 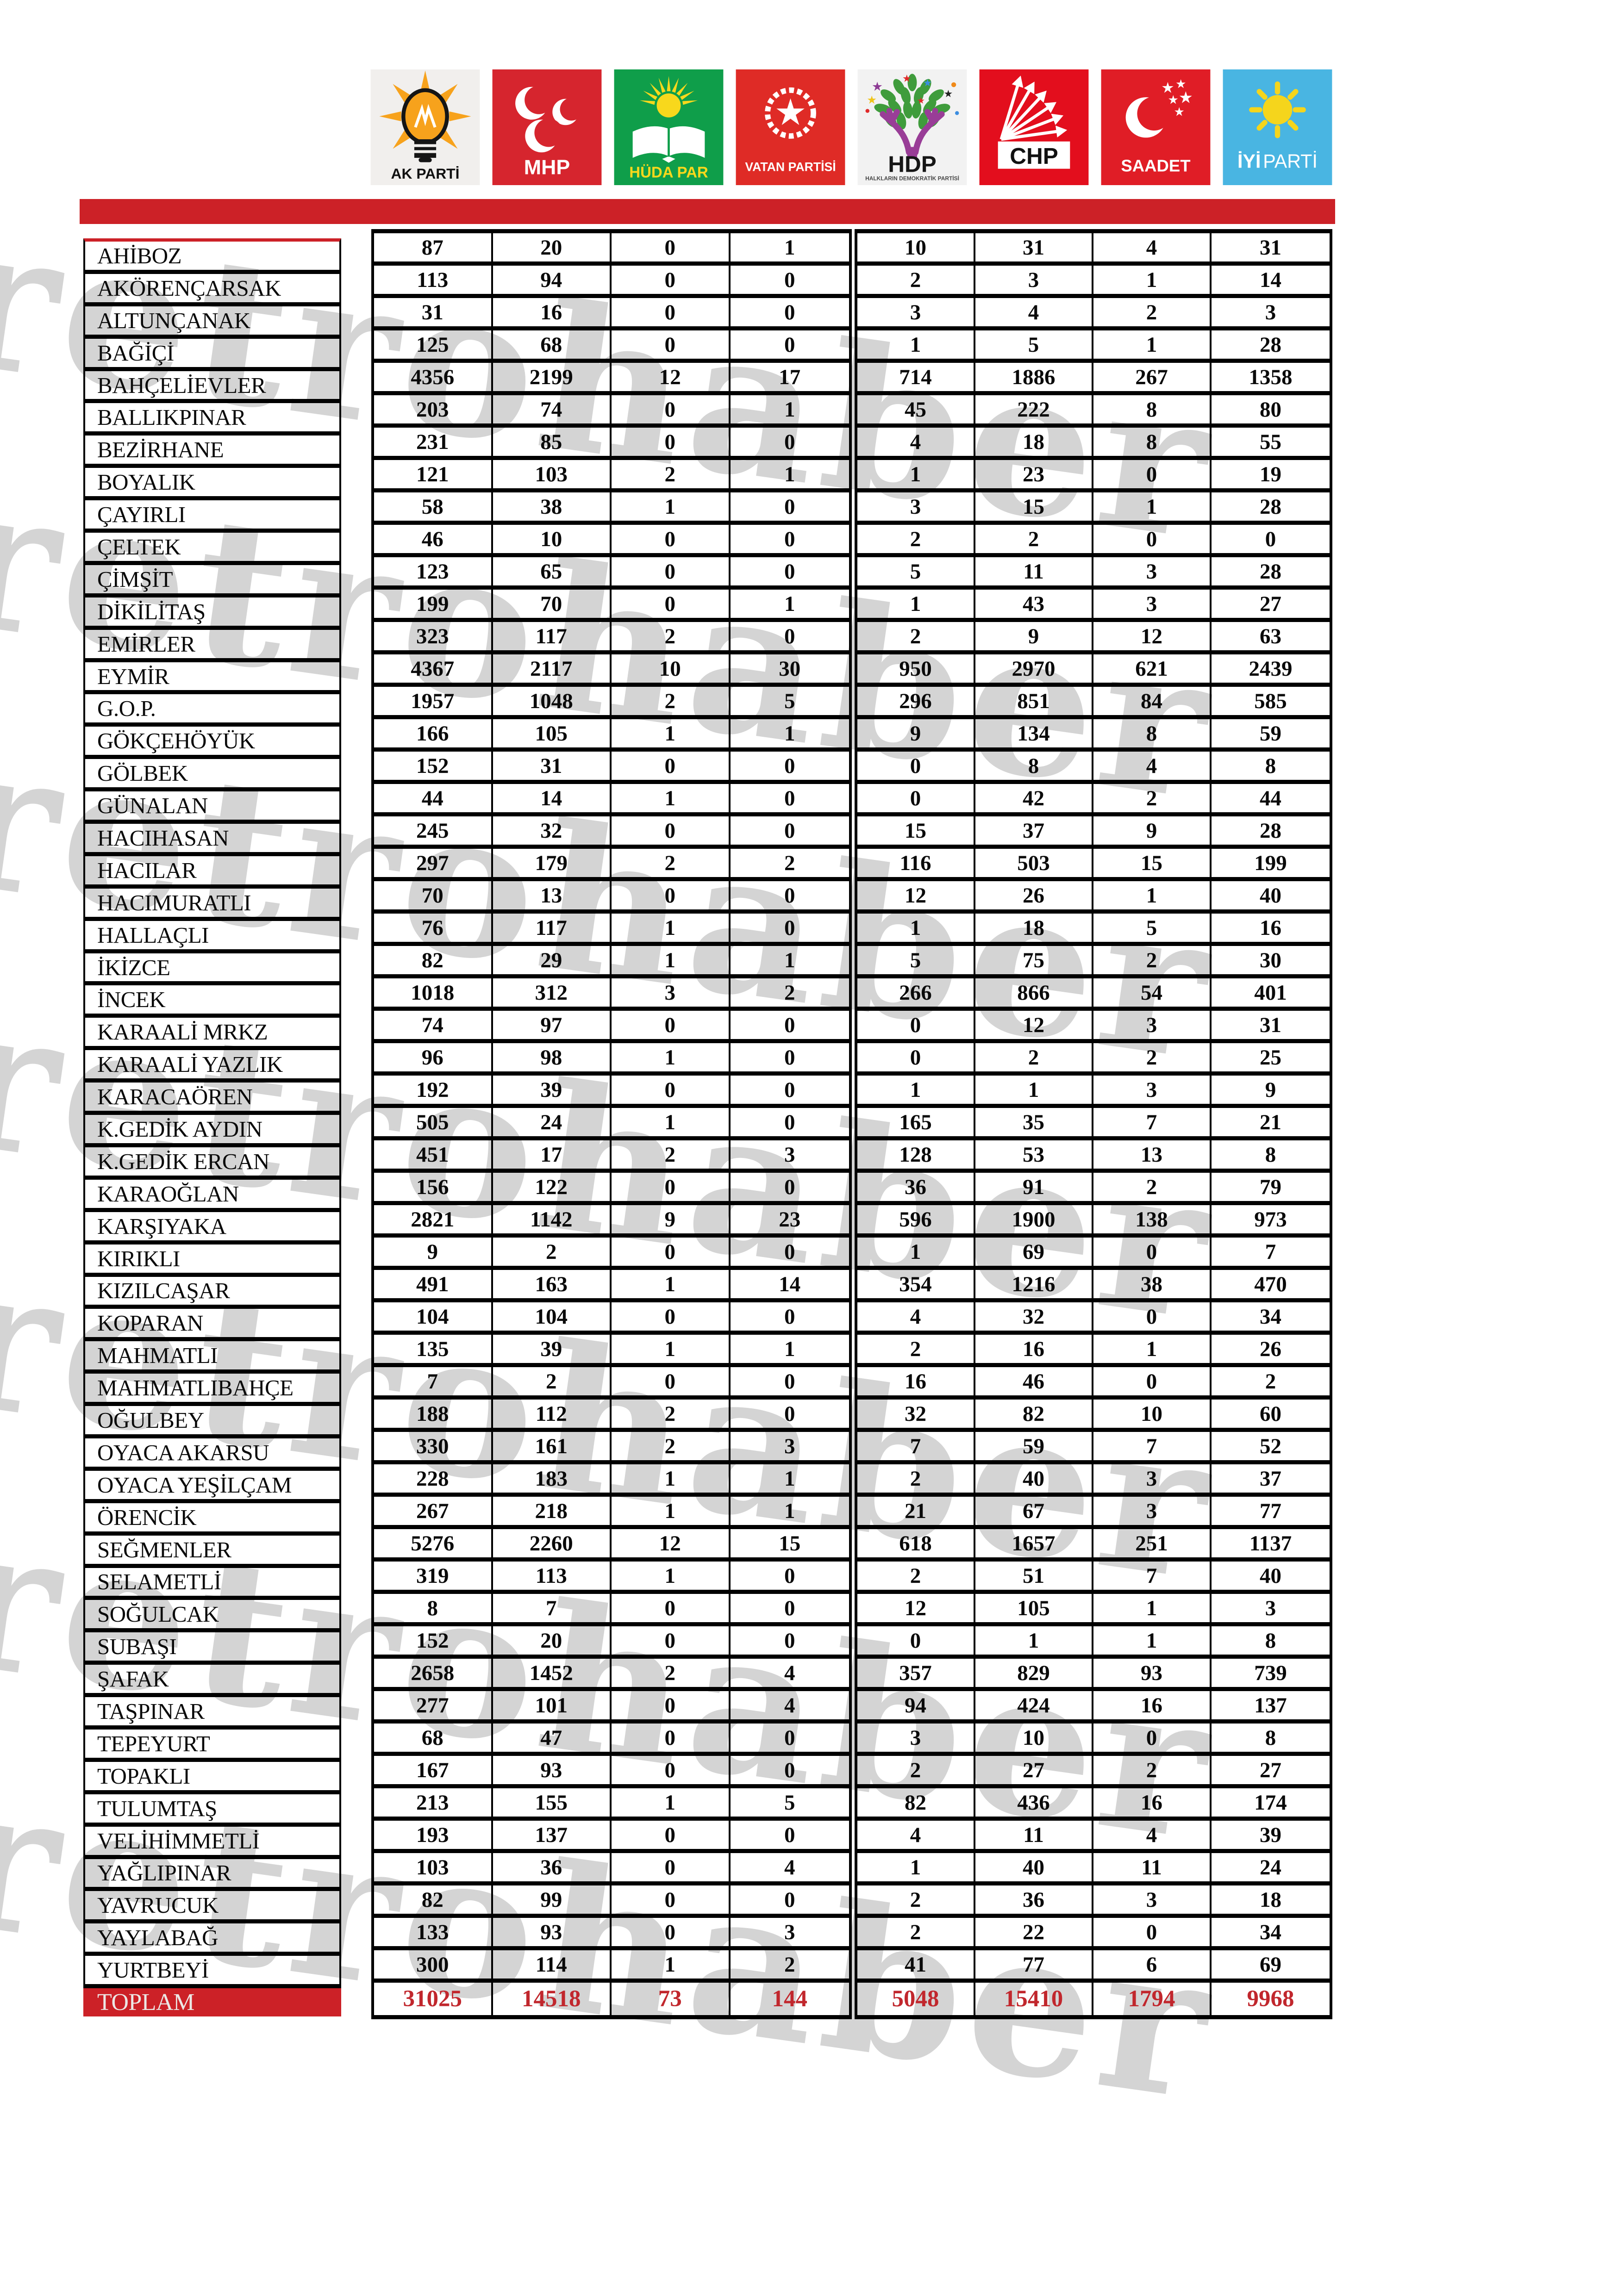 I want to click on district-label: ÇİMŞİT, so click(x=212, y=581).